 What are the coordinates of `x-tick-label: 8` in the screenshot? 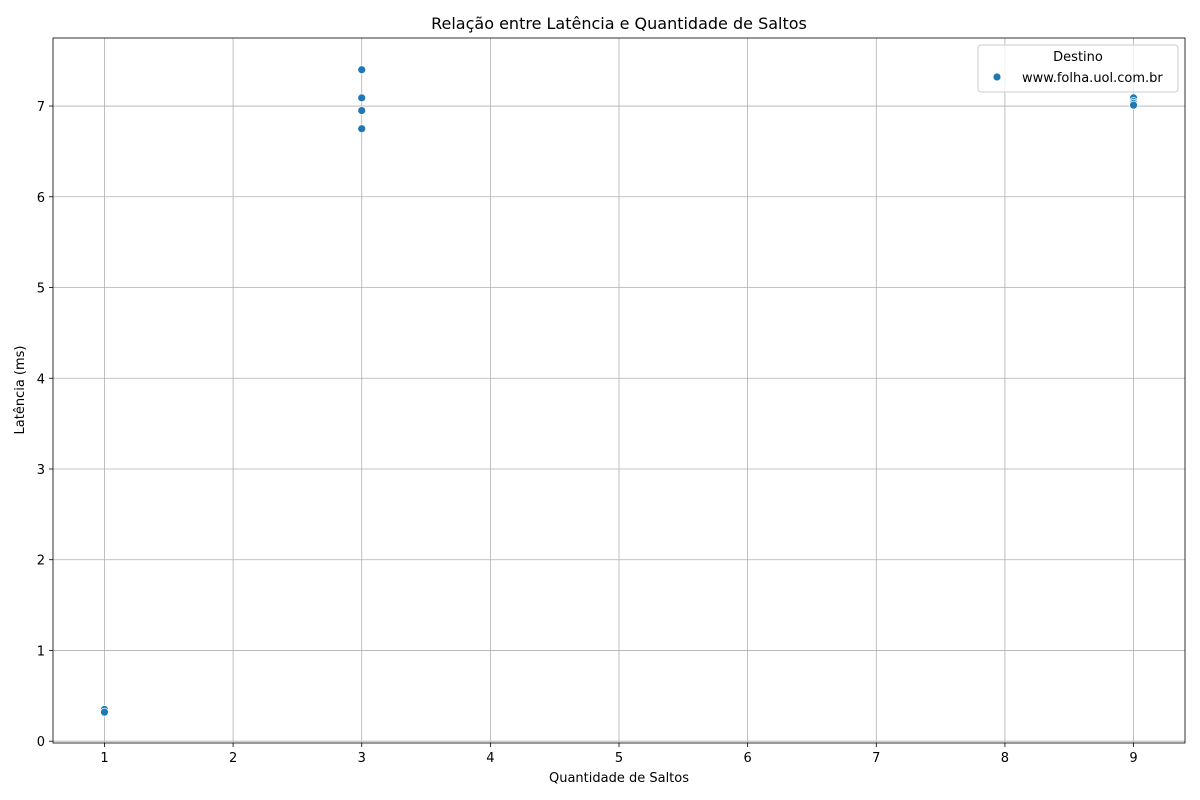 It's located at (1005, 758).